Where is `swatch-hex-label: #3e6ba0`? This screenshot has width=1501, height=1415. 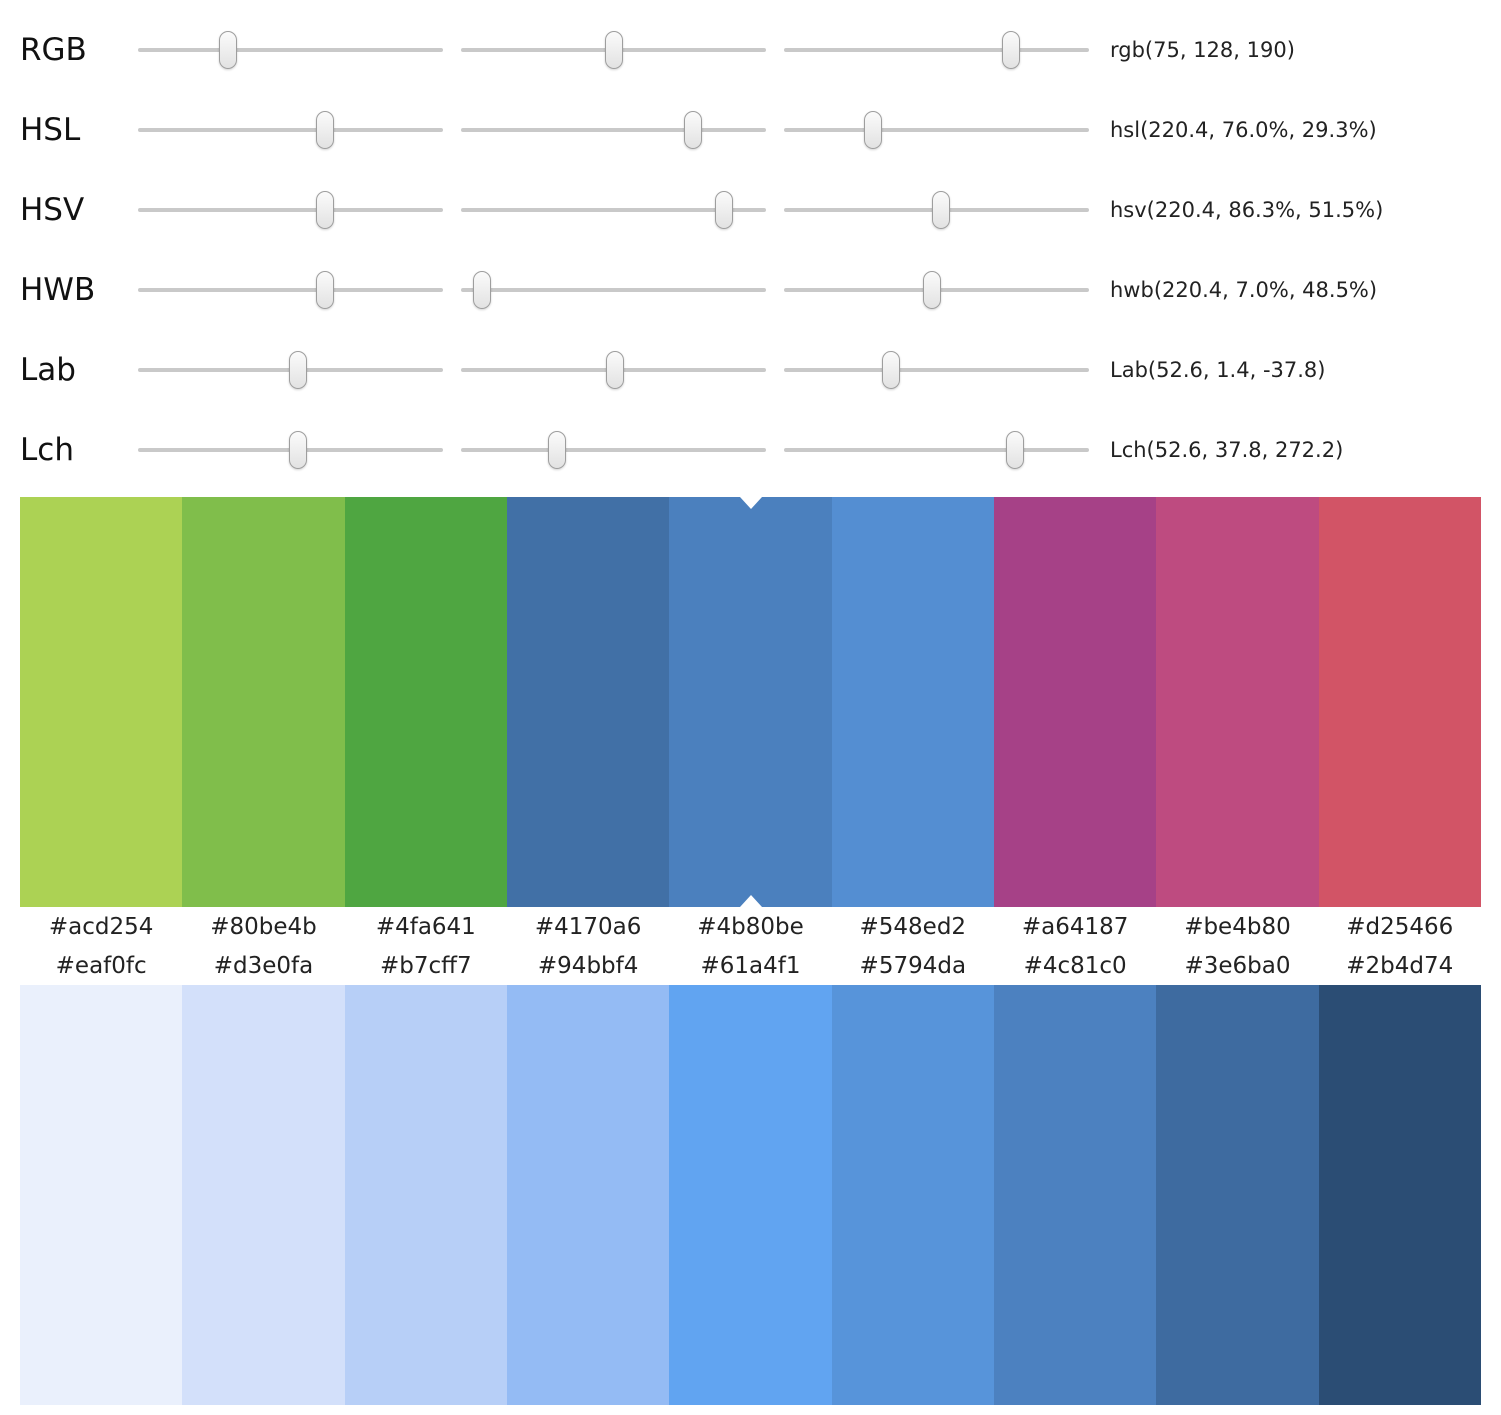
swatch-hex-label: #3e6ba0 is located at coordinates (1237, 965).